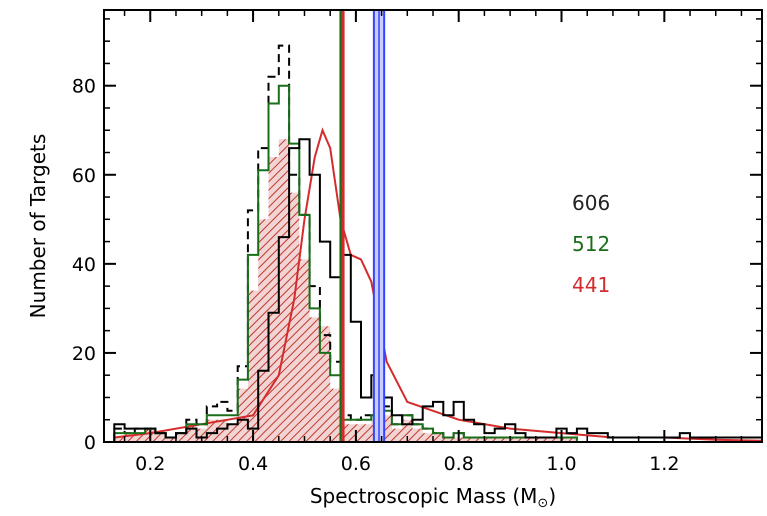 The width and height of the screenshot is (767, 516). I want to click on y-tick-label: 60, so click(84, 176).